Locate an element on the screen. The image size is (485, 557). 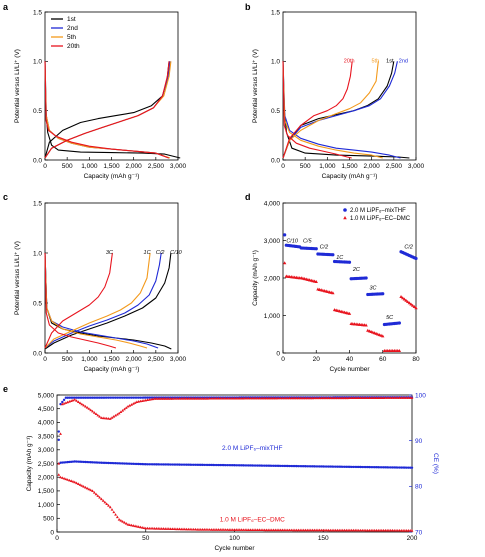
plot-frame is located at coordinates (349, 86).